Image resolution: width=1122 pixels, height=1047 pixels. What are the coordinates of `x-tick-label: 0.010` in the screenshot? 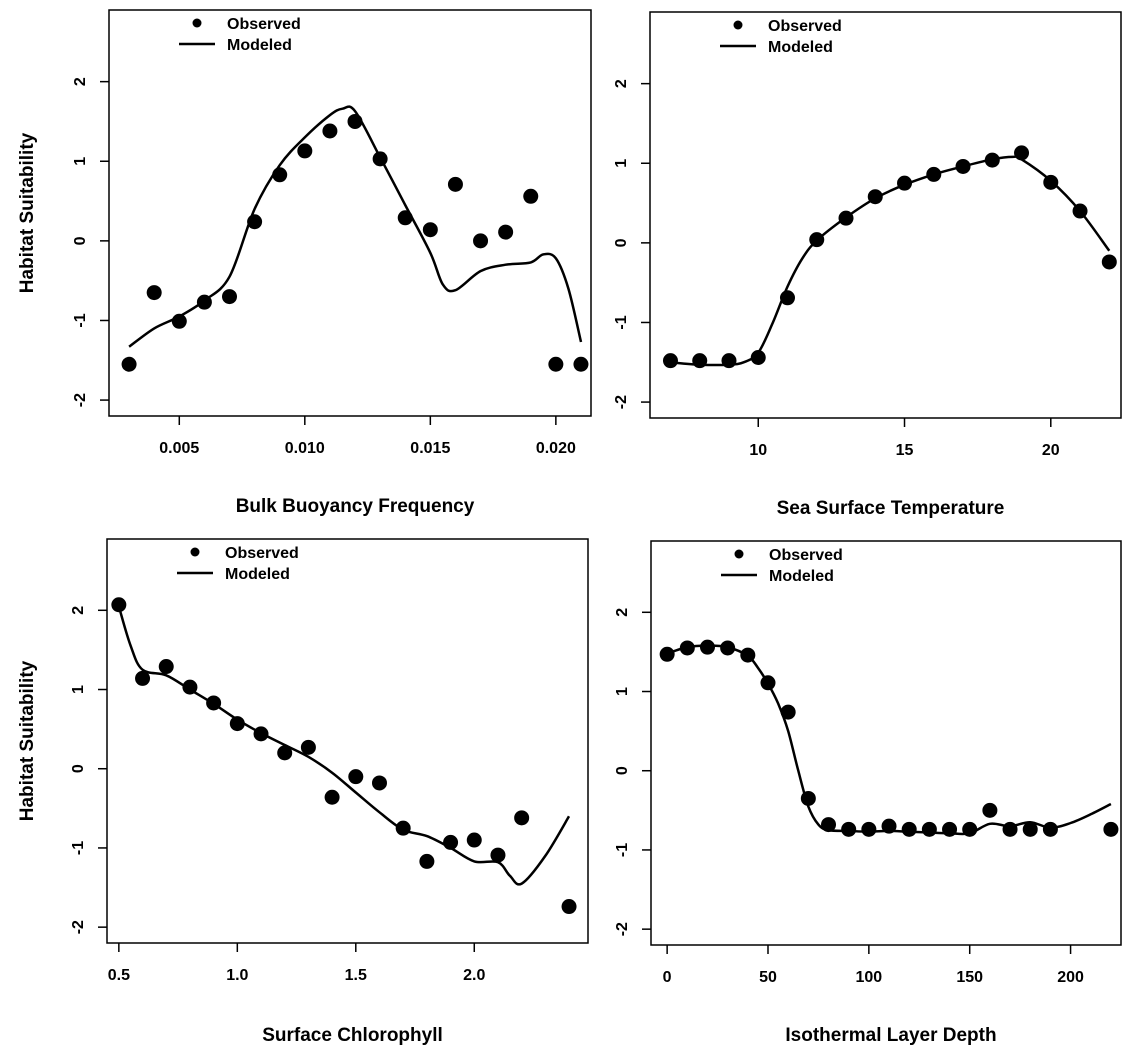 It's located at (305, 448).